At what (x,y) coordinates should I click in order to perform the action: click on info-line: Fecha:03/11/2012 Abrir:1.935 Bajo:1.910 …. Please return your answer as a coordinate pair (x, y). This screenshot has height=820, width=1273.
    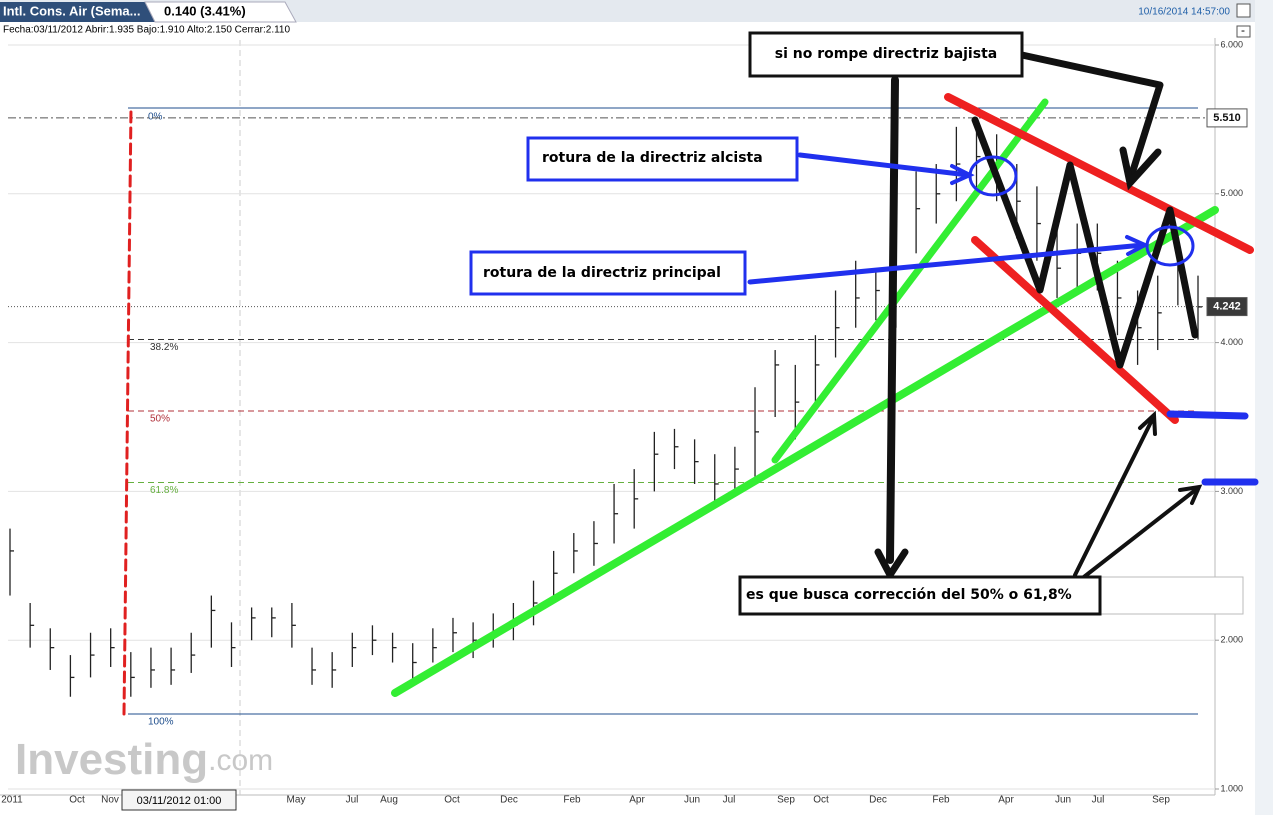
    Looking at the image, I should click on (146, 30).